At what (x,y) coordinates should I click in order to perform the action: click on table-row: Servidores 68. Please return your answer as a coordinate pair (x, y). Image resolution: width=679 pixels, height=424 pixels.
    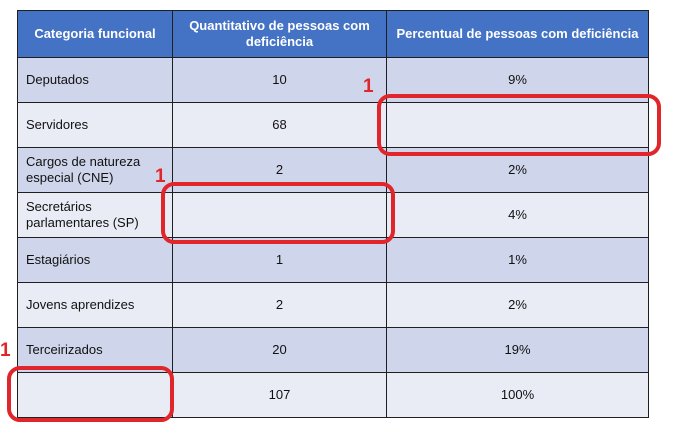
    Looking at the image, I should click on (333, 125).